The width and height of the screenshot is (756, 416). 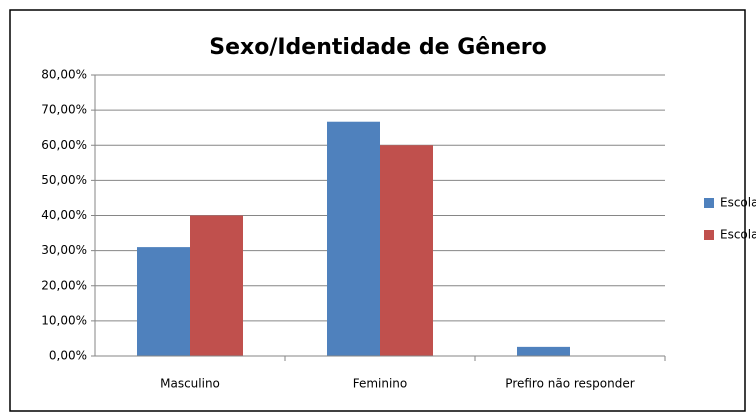 I want to click on y-tick-label: 80,00%, so click(x=64, y=75).